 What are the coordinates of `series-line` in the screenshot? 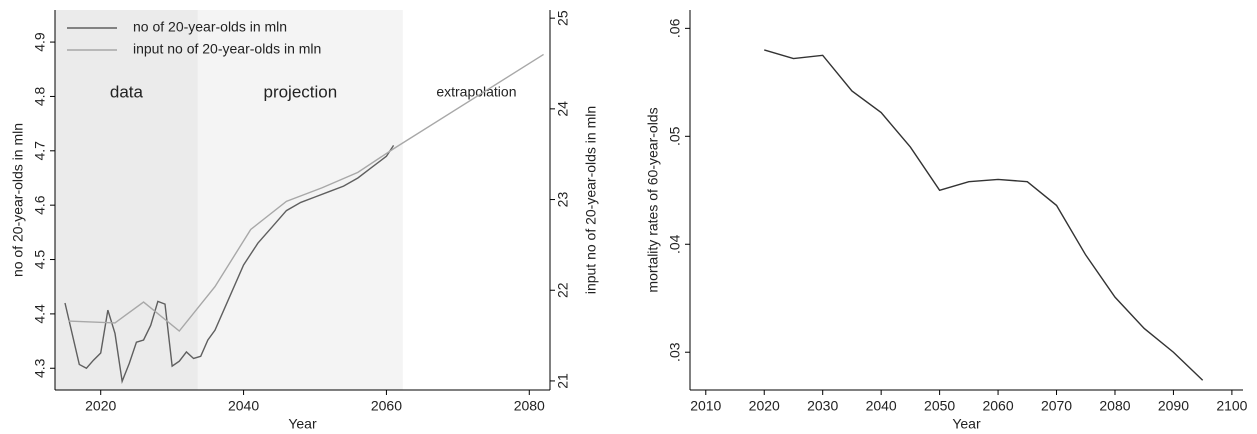 It's located at (229, 264).